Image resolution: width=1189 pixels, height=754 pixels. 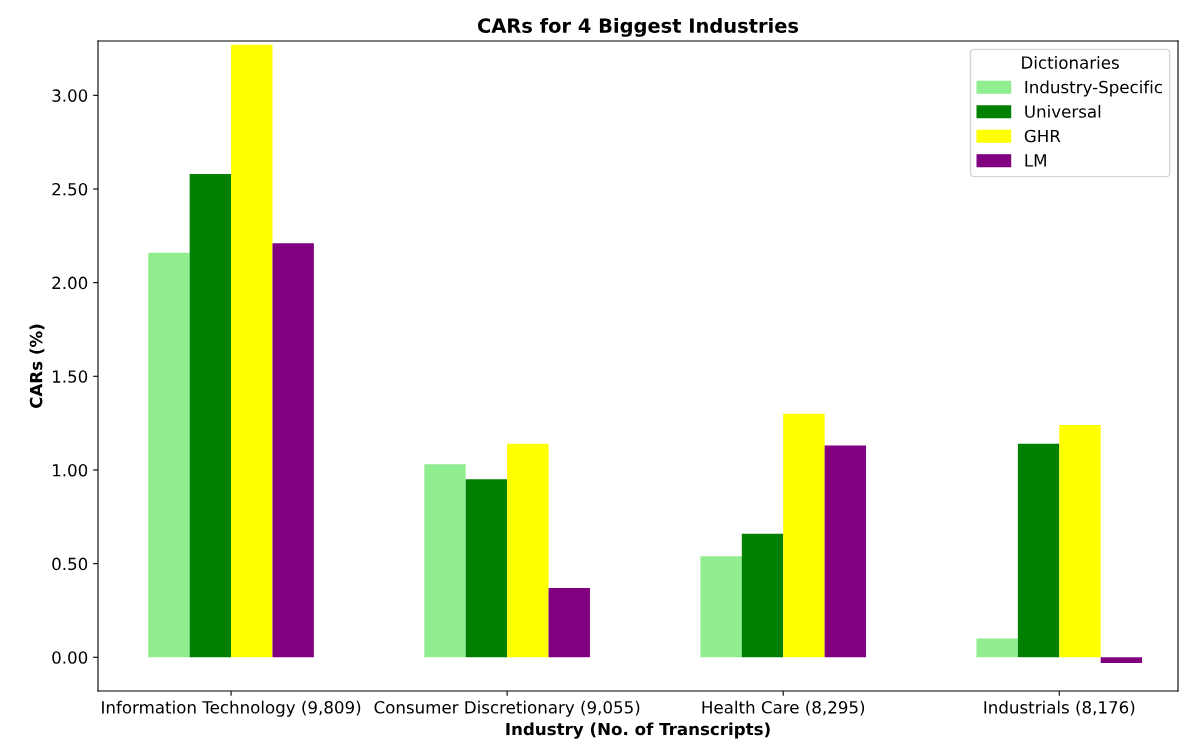 What do you see at coordinates (1059, 708) in the screenshot?
I see `x-tick-label: Industrials (8,176)` at bounding box center [1059, 708].